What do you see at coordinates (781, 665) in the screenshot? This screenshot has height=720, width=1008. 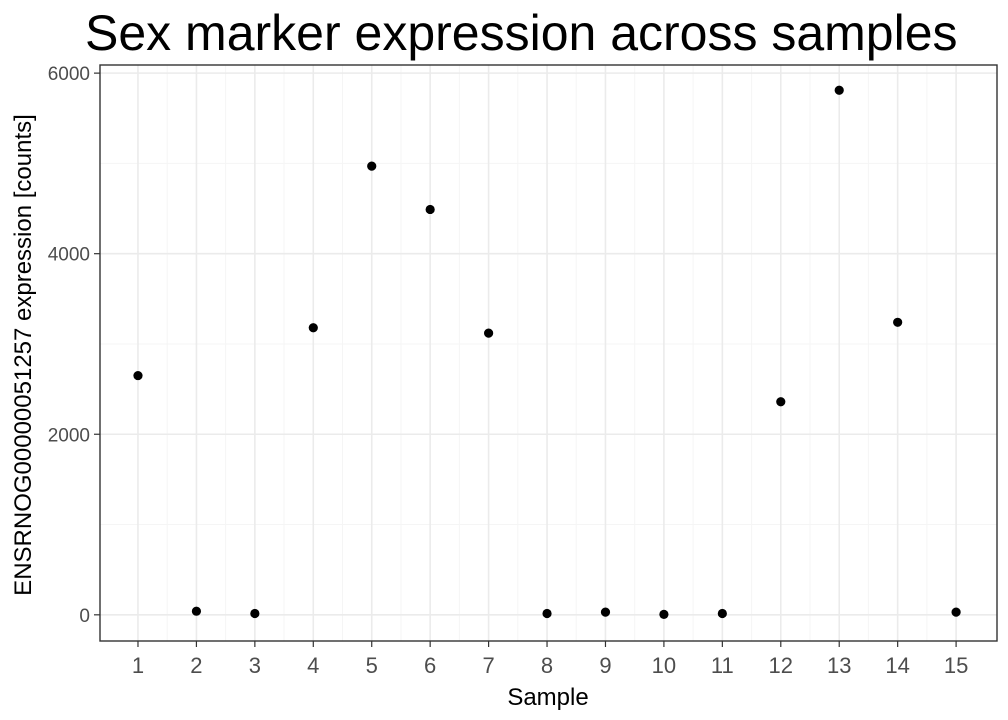 I see `x-tick-label: 12` at bounding box center [781, 665].